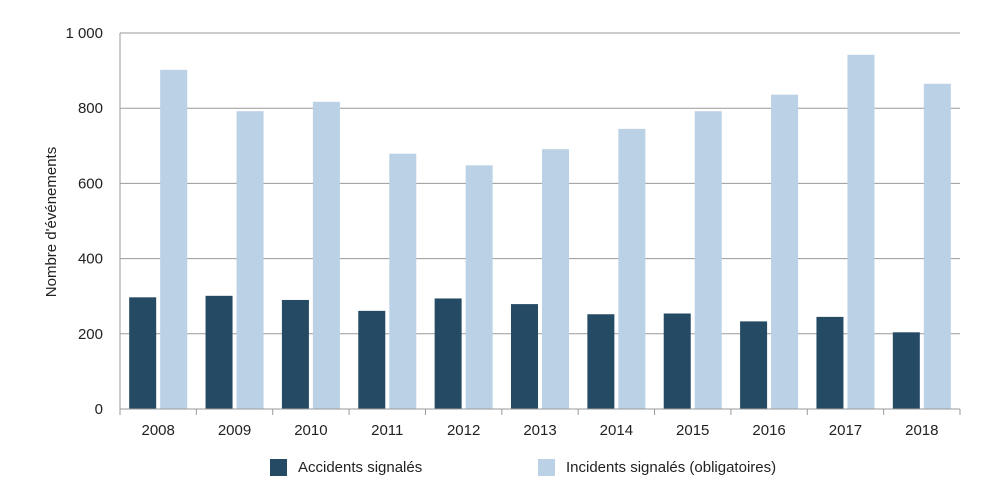 This screenshot has height=493, width=1000. Describe the element at coordinates (278, 467) in the screenshot. I see `legend-swatch-accidents` at that location.